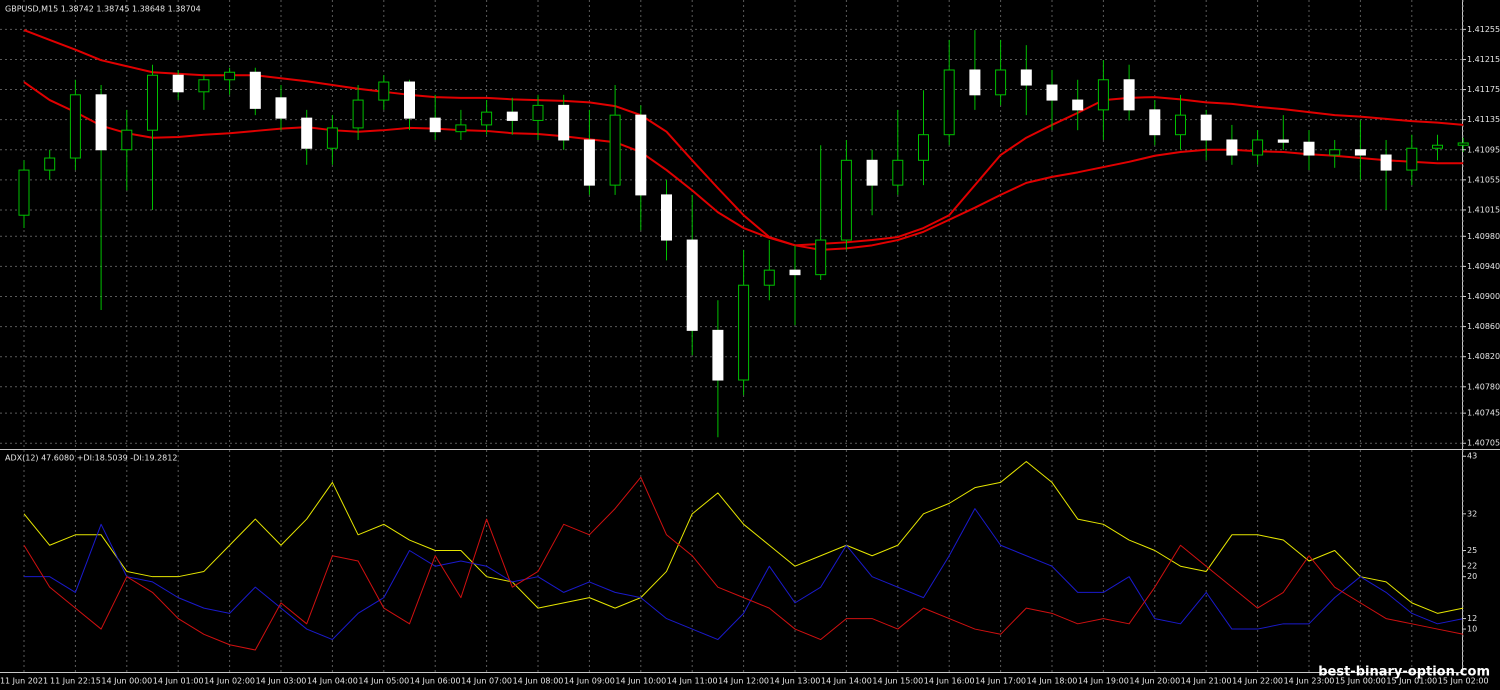 The image size is (1500, 690). I want to click on x-tick-label: 14 Jun 05:00, so click(383, 681).